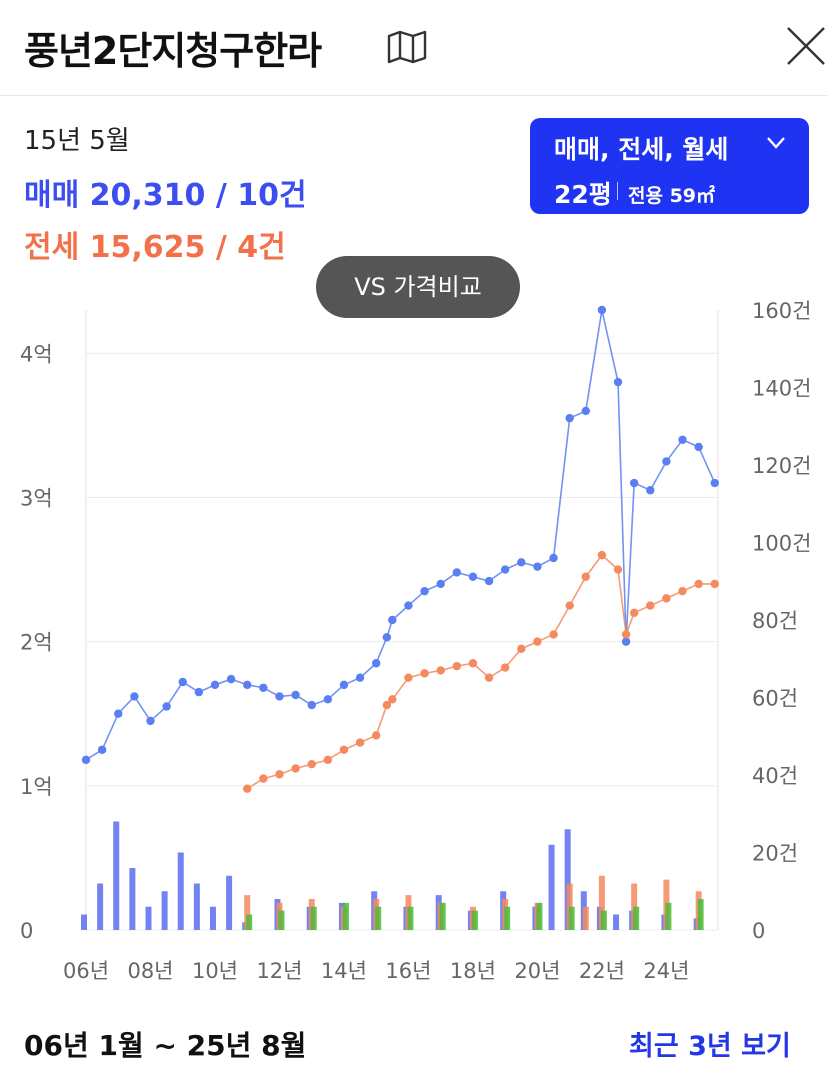  Describe the element at coordinates (537, 971) in the screenshot. I see `x-tick-label: 20년` at that location.